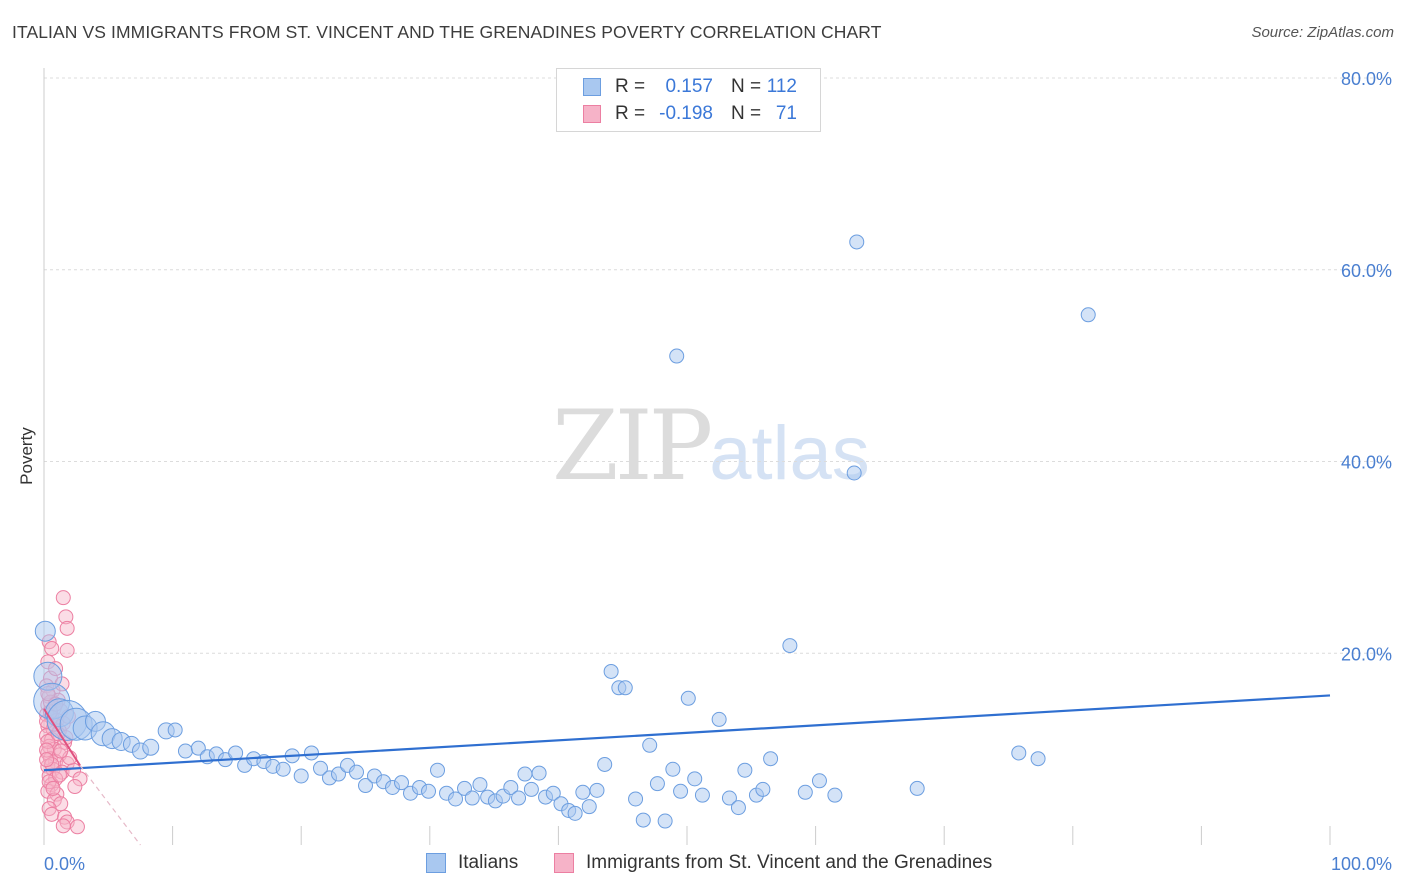  Describe the element at coordinates (1361, 864) in the screenshot. I see `x-tick-label: 100.0%` at that location.